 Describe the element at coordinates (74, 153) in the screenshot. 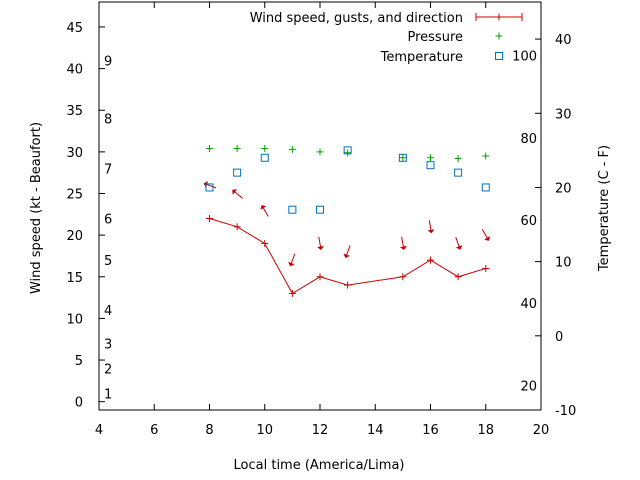

I see `y-tick-label: 30` at that location.